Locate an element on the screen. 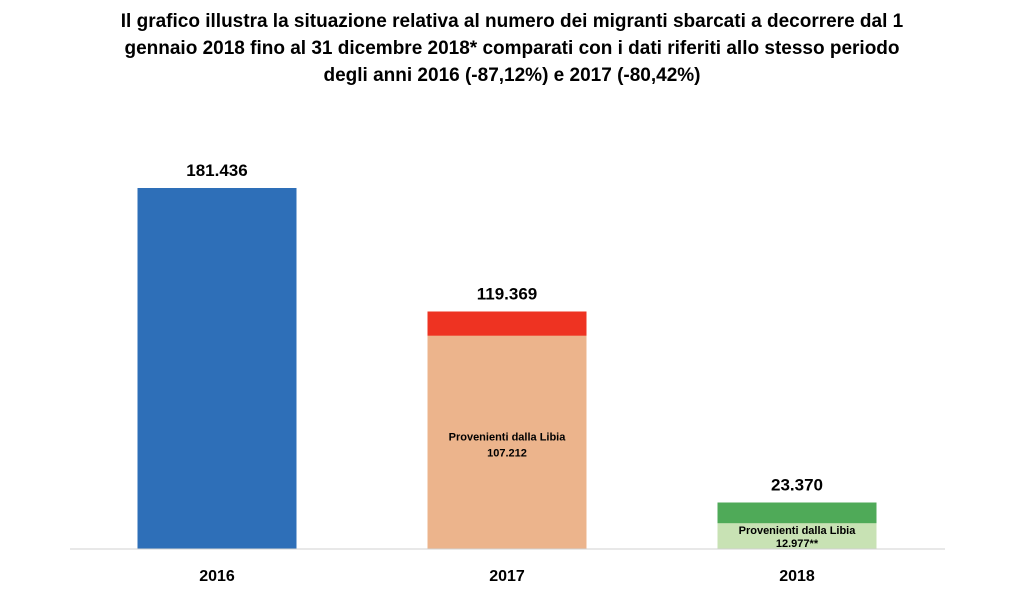  x-tick-label-2017: 2017 is located at coordinates (507, 576).